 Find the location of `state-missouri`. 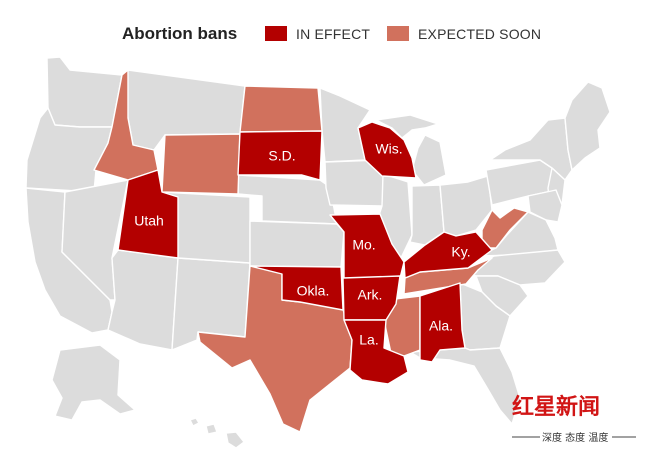

state-missouri is located at coordinates (367, 247).